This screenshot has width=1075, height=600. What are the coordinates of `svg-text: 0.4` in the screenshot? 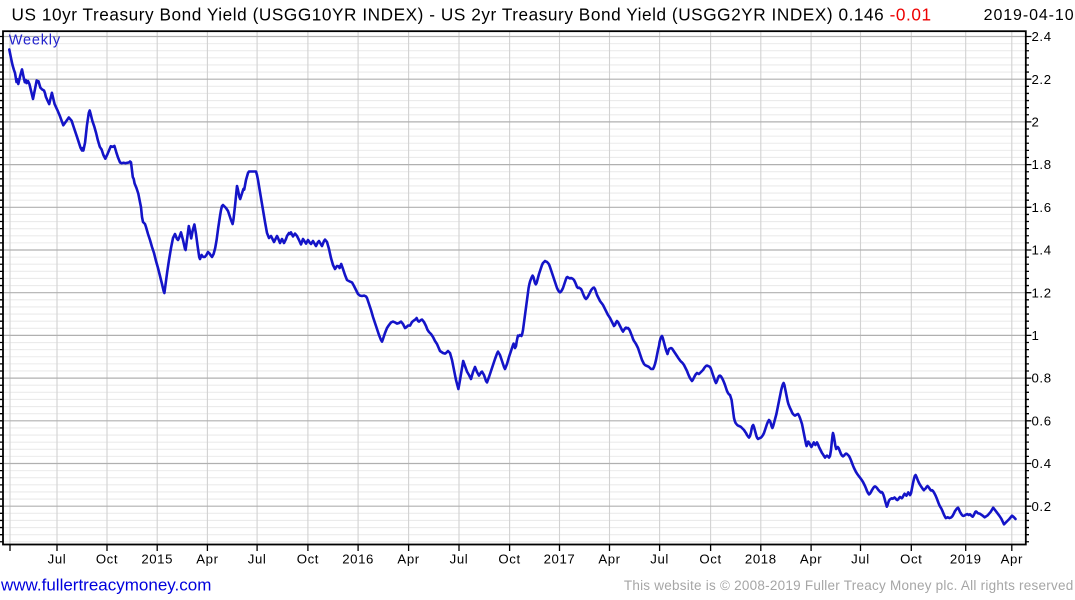 It's located at (1042, 463).